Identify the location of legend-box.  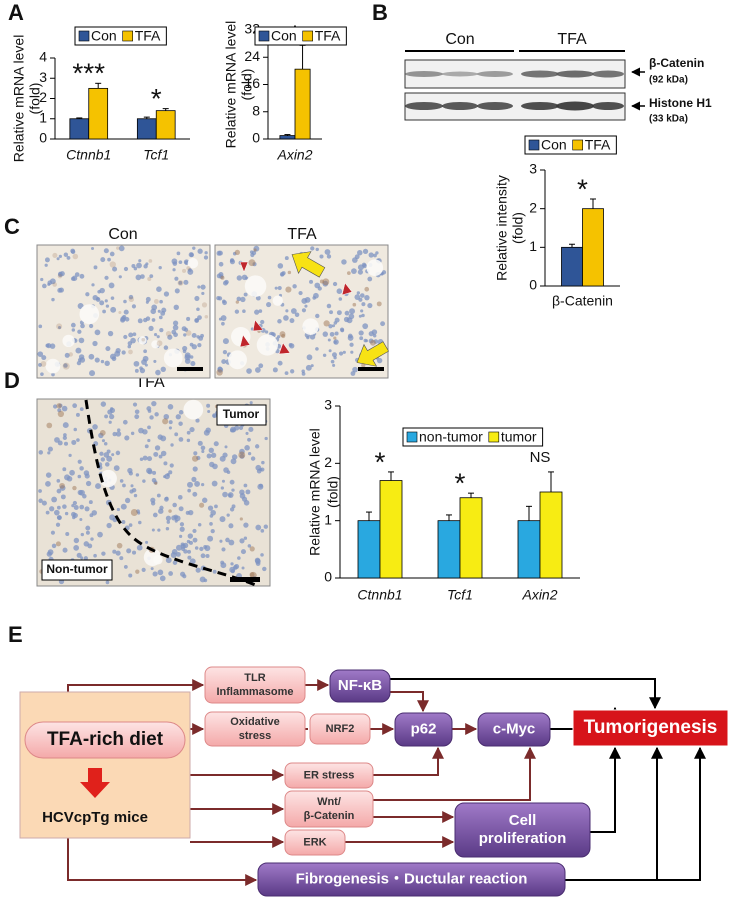
(120, 36).